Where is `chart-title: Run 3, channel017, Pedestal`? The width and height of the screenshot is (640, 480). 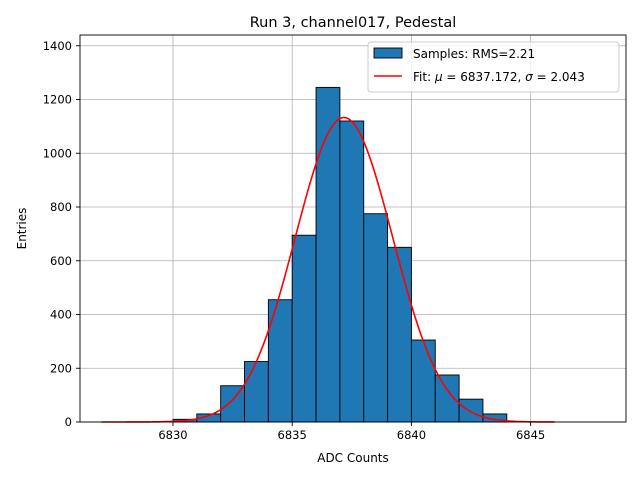 chart-title: Run 3, channel017, Pedestal is located at coordinates (353, 23).